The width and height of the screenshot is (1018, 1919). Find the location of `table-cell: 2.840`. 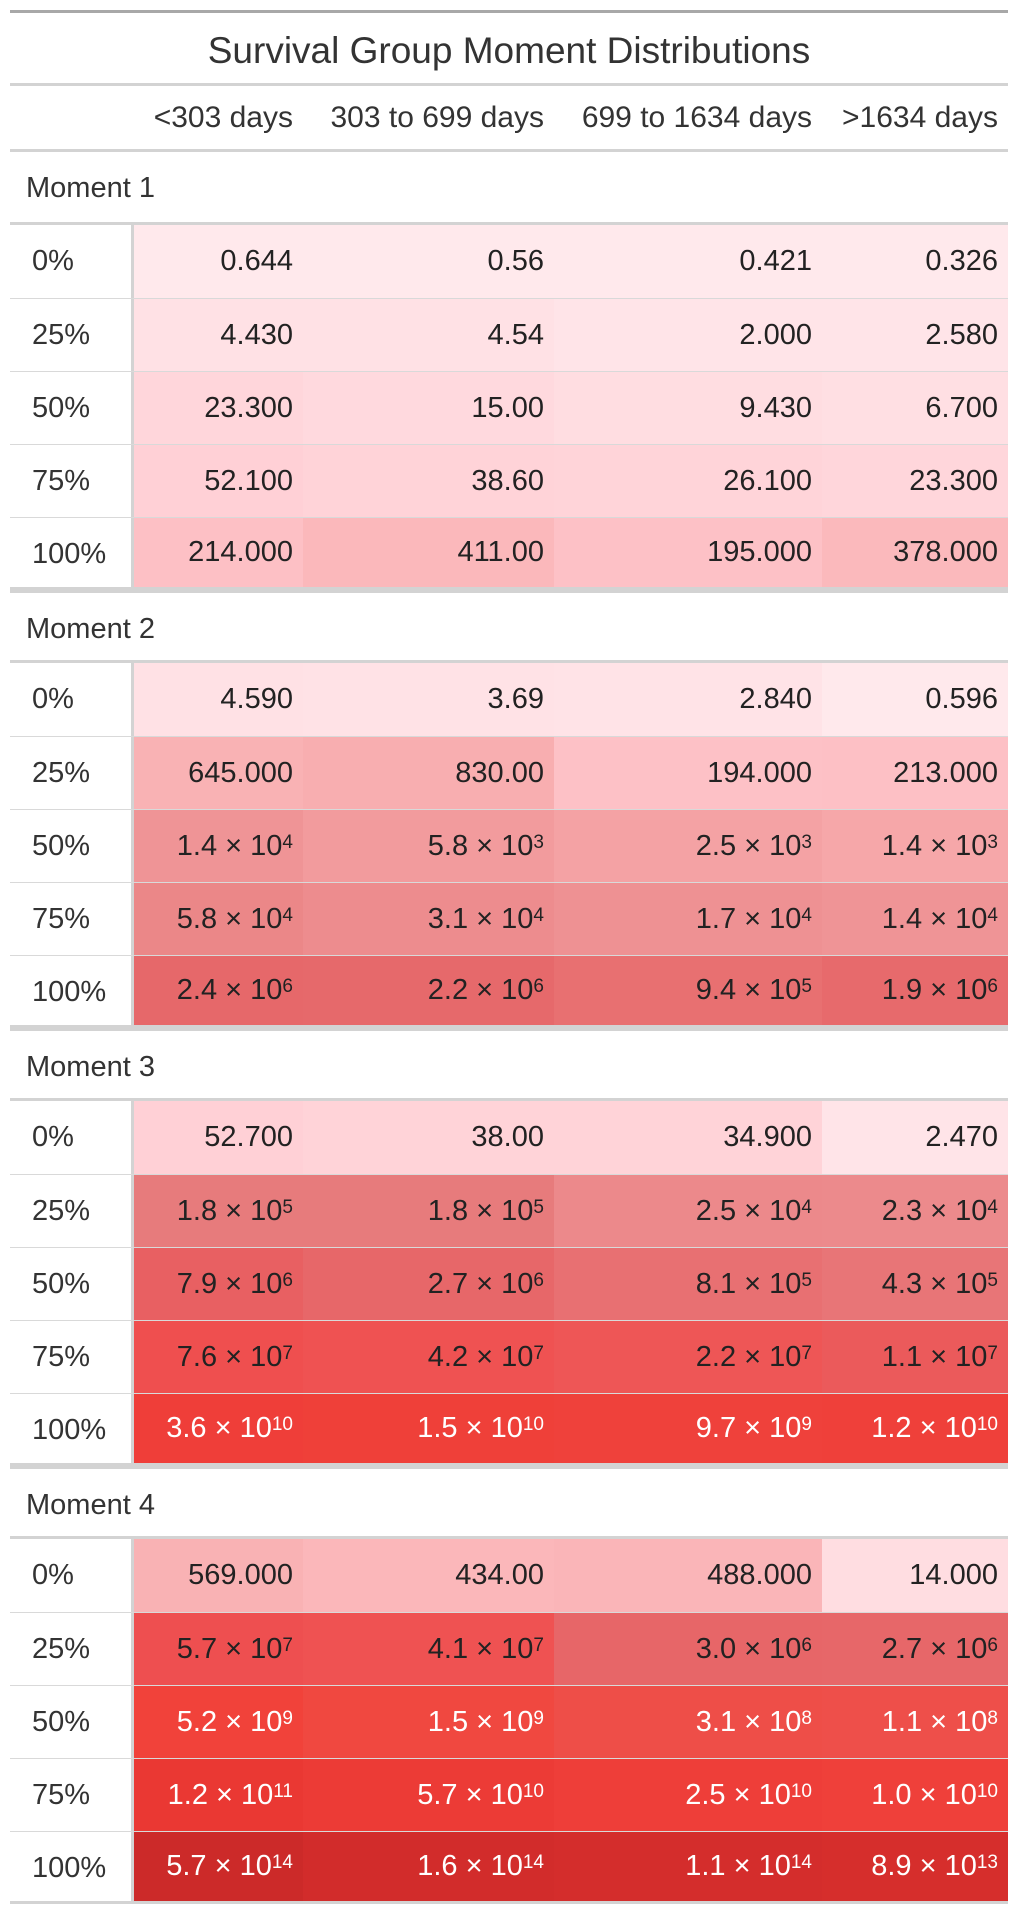

table-cell: 2.840 is located at coordinates (688, 699).